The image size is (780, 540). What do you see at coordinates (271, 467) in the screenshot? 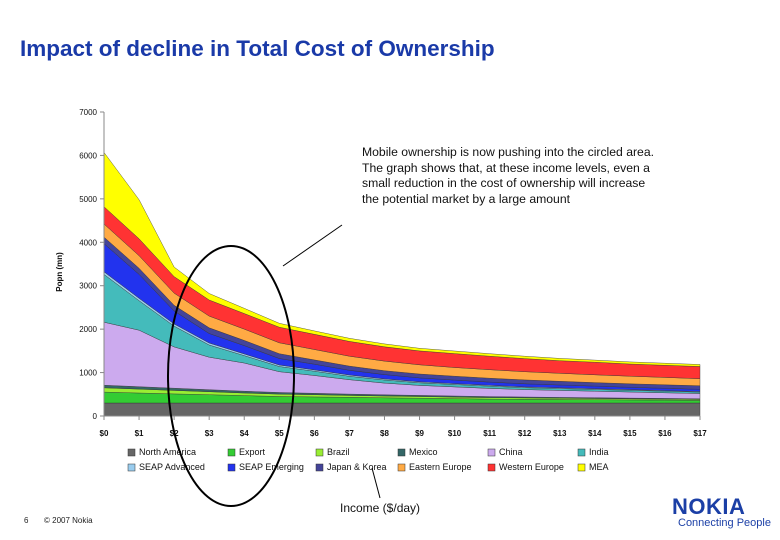
I see `legend-label: SEAP Emerging` at bounding box center [271, 467].